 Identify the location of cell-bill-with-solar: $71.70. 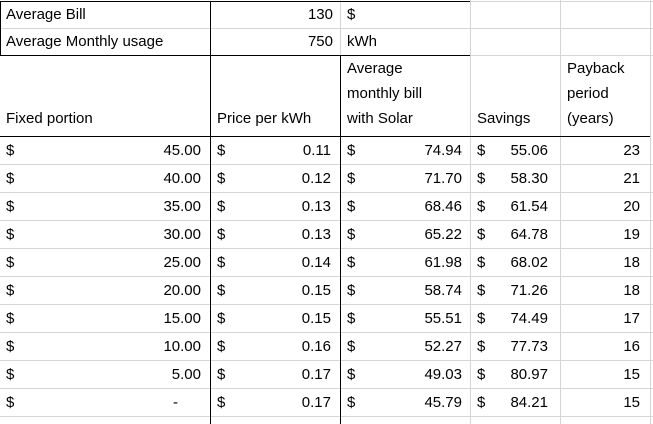
(405, 178).